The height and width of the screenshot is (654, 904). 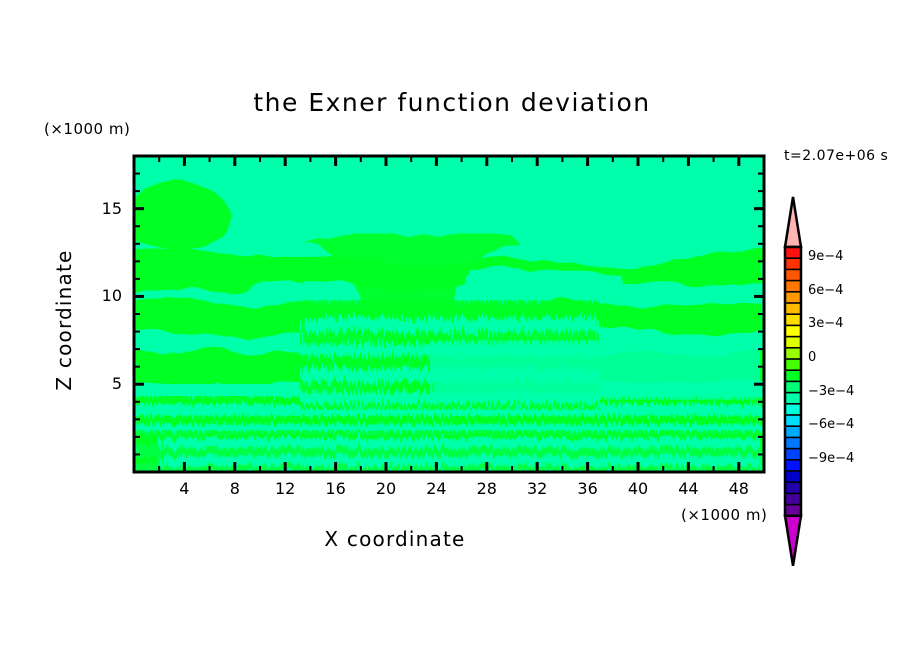 I want to click on x-tick-label-12: 12, so click(x=285, y=488).